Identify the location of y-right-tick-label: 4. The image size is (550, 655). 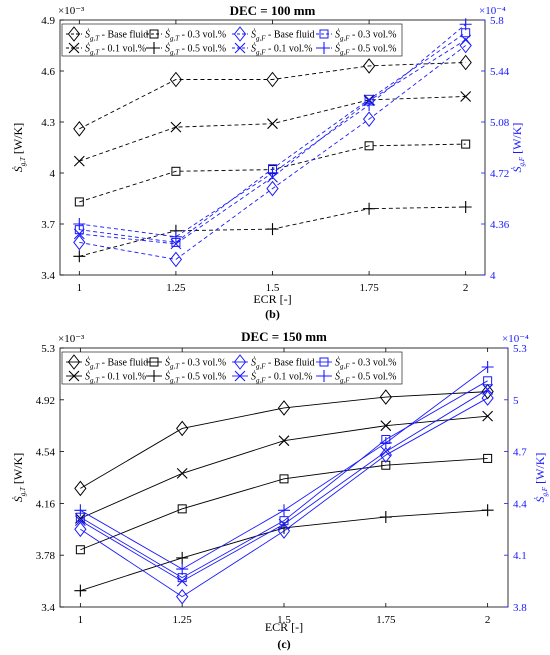
(493, 276).